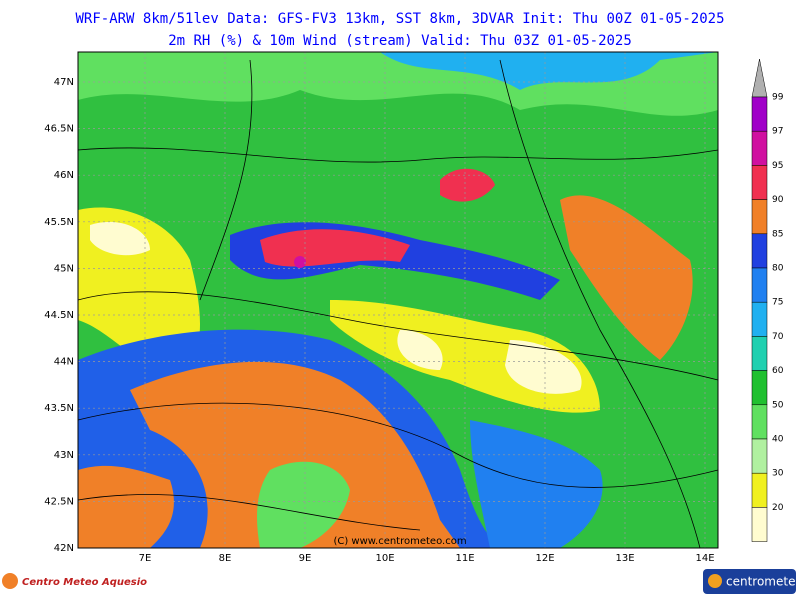  What do you see at coordinates (59, 408) in the screenshot?
I see `lat-label: 43.5N` at bounding box center [59, 408].